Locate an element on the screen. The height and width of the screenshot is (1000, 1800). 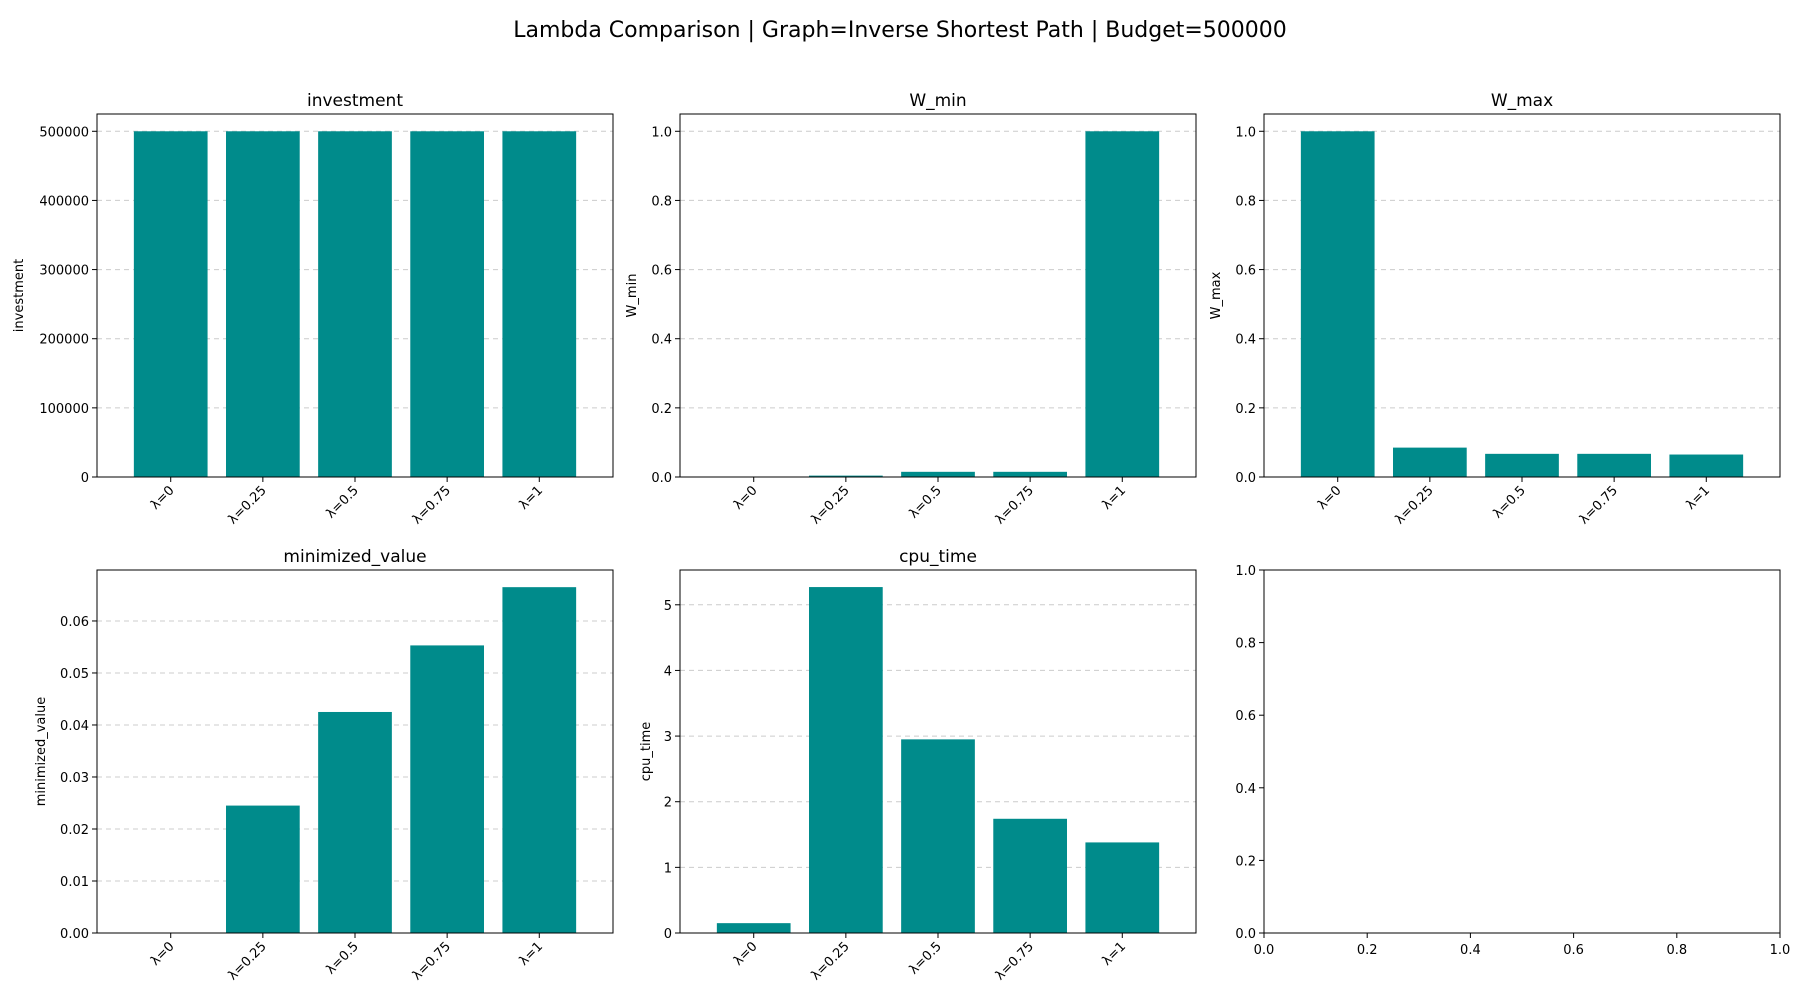
x-tick-label: 0.0 is located at coordinates (1264, 950).